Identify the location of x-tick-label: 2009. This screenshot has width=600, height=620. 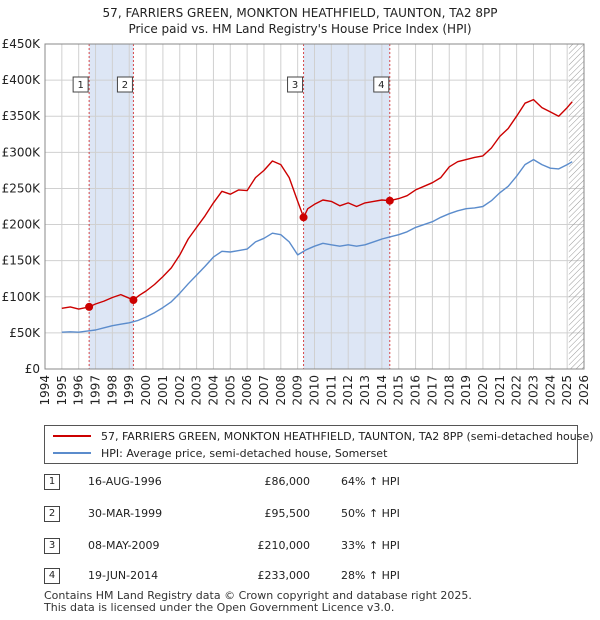
(298, 390).